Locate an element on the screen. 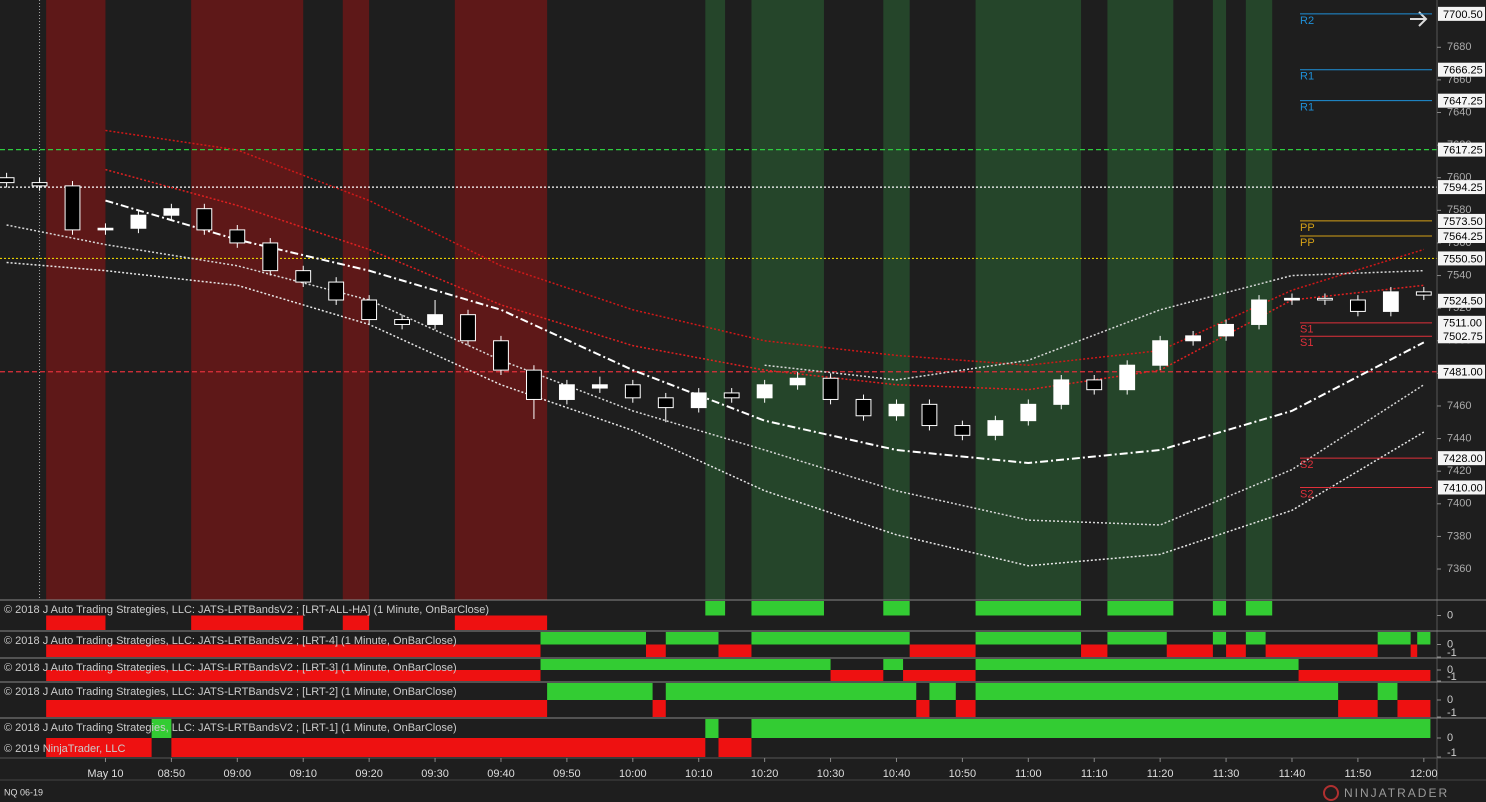 The height and width of the screenshot is (802, 1486). x-tick-label: 11:50 is located at coordinates (1358, 774).